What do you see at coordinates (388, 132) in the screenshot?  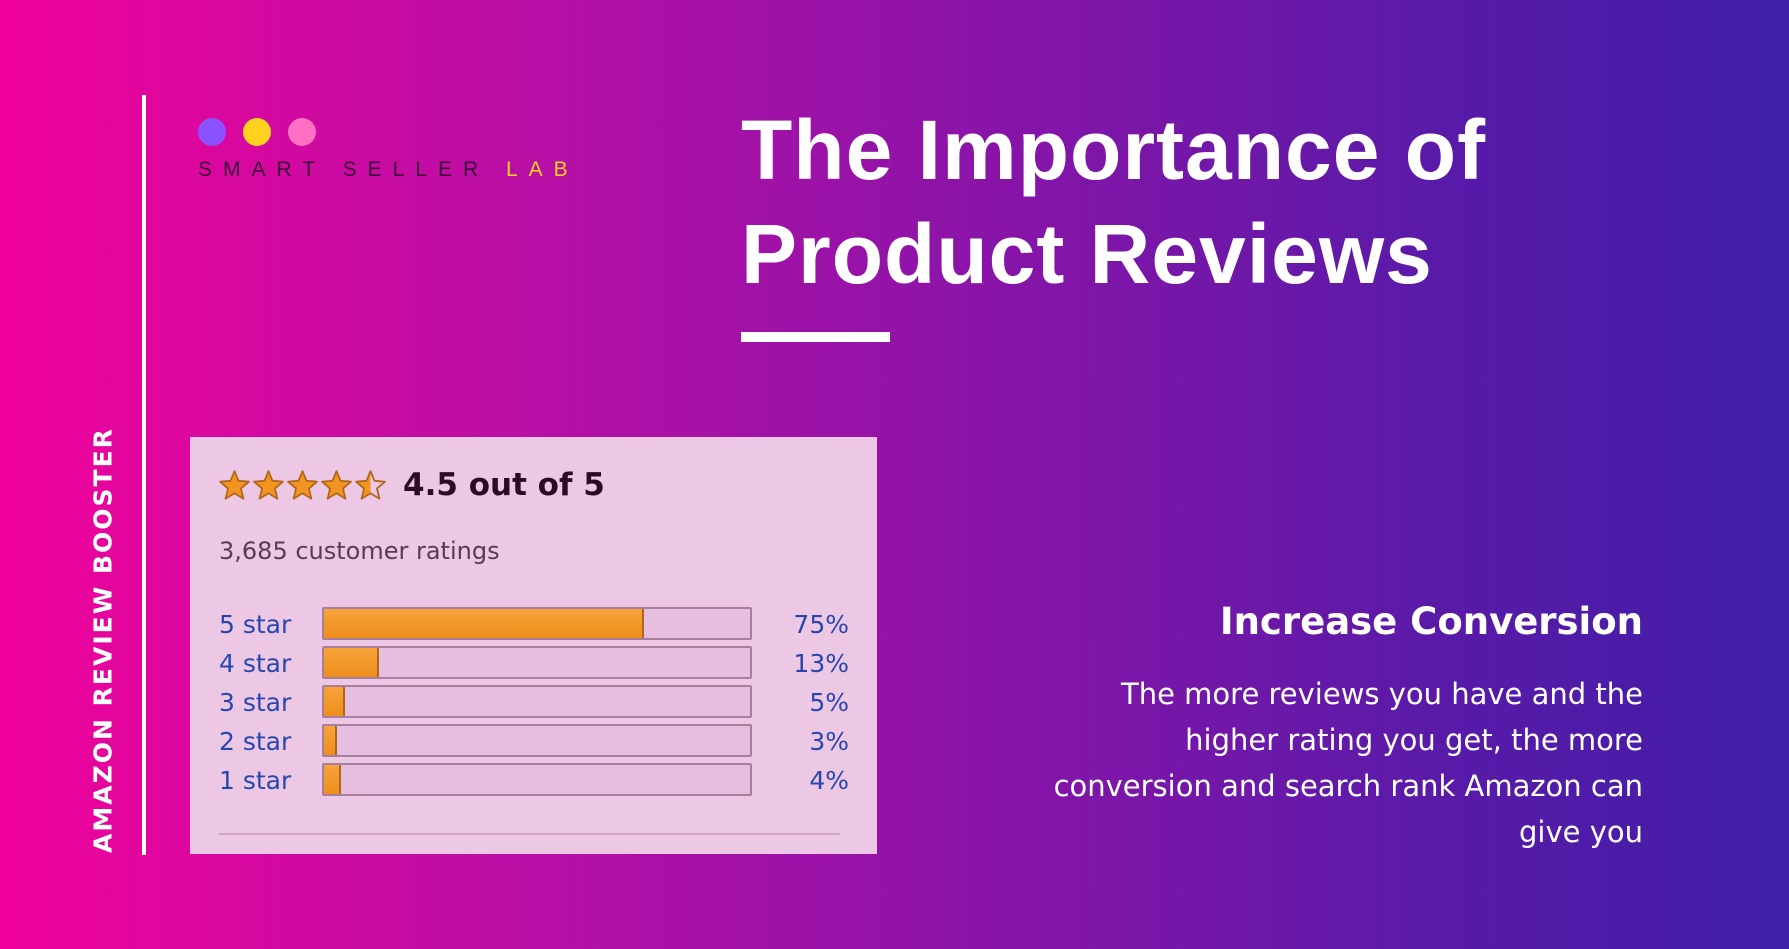 I see `logo-dots` at bounding box center [388, 132].